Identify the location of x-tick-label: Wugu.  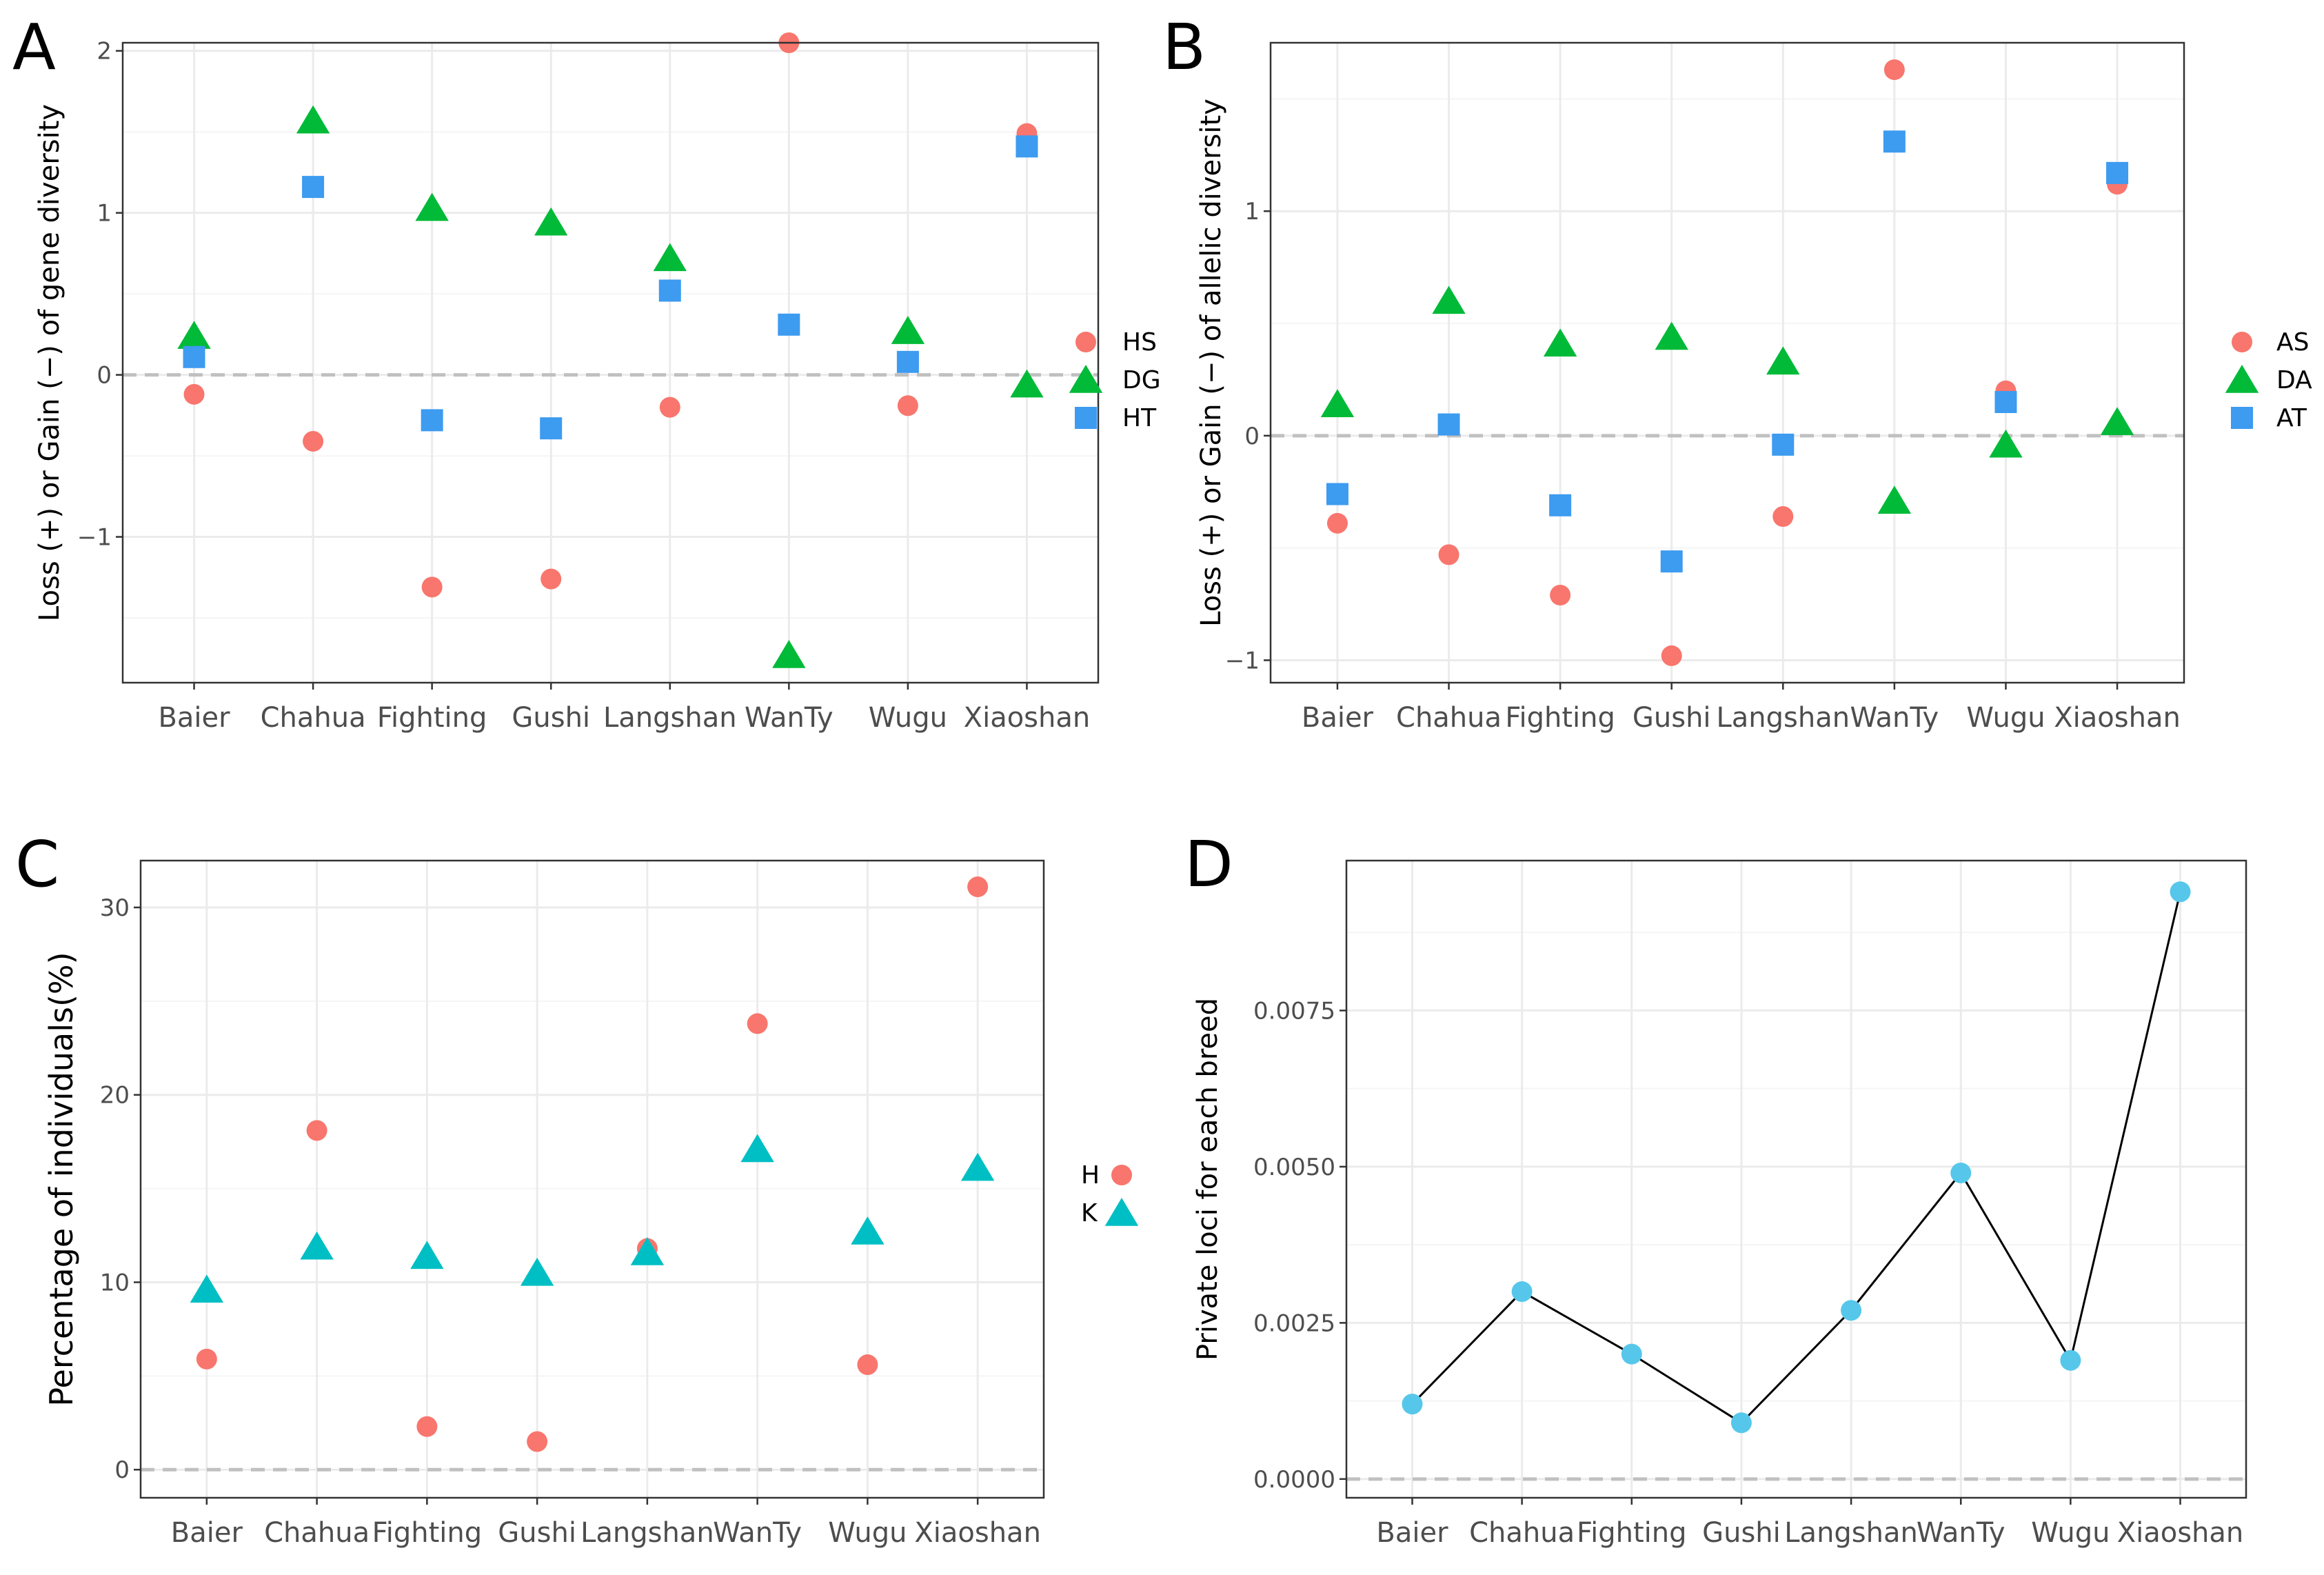
(867, 1533).